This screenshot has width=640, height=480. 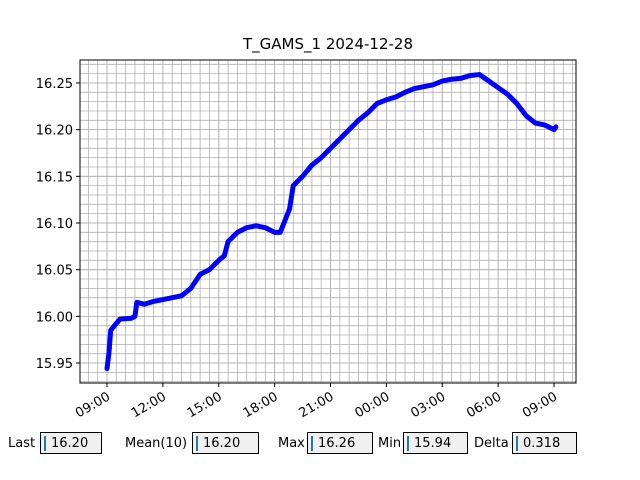 What do you see at coordinates (317, 405) in the screenshot?
I see `x-tick-label: 21:00` at bounding box center [317, 405].